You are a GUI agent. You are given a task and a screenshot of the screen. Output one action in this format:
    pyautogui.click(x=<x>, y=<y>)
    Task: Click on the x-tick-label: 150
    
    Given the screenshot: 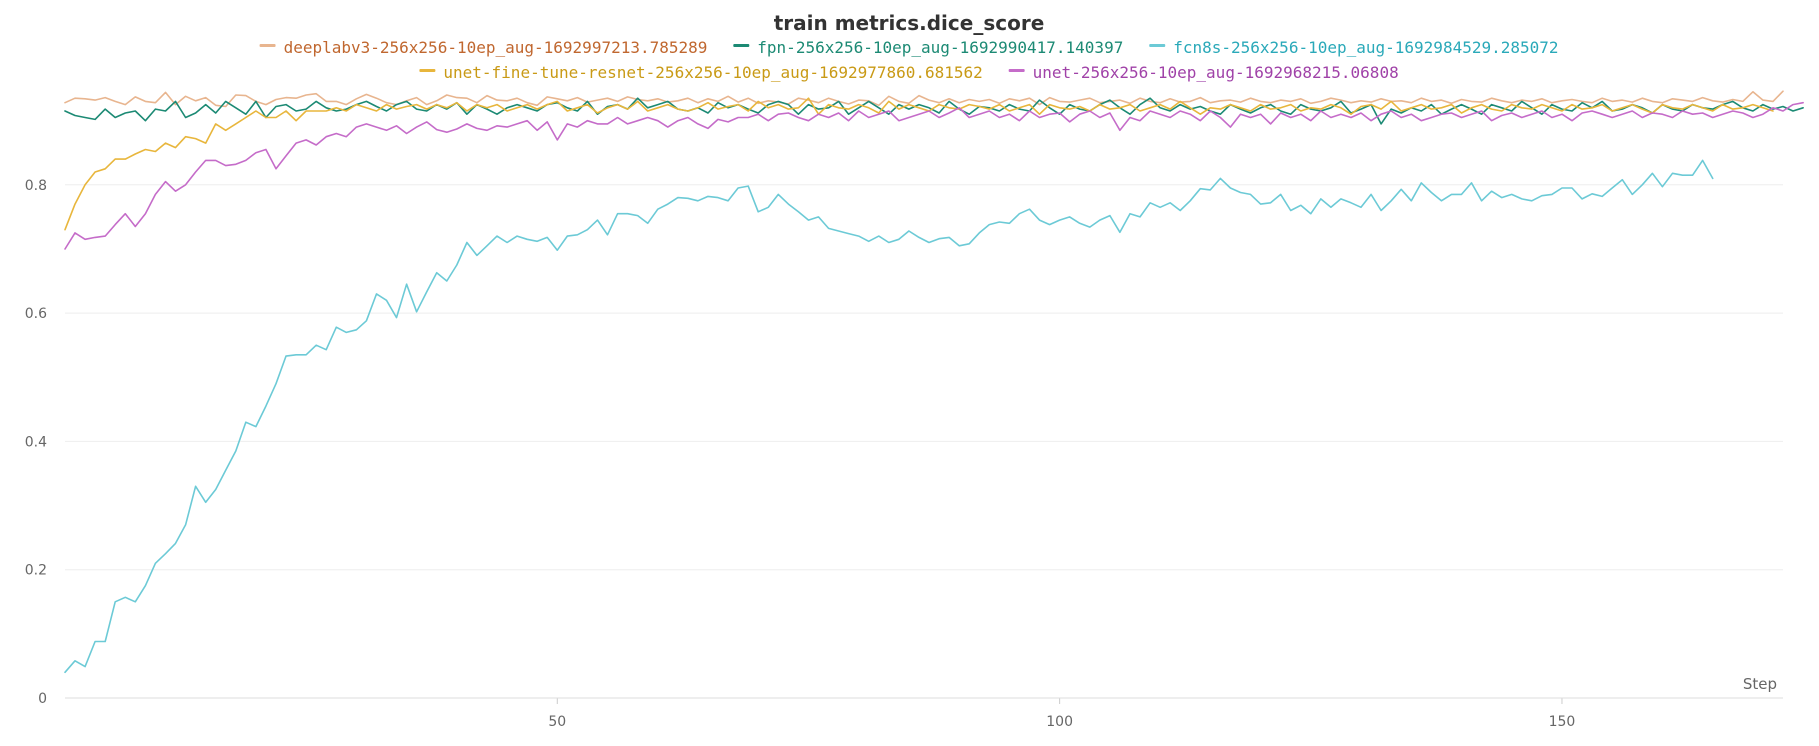 What is the action you would take?
    pyautogui.click(x=1562, y=722)
    